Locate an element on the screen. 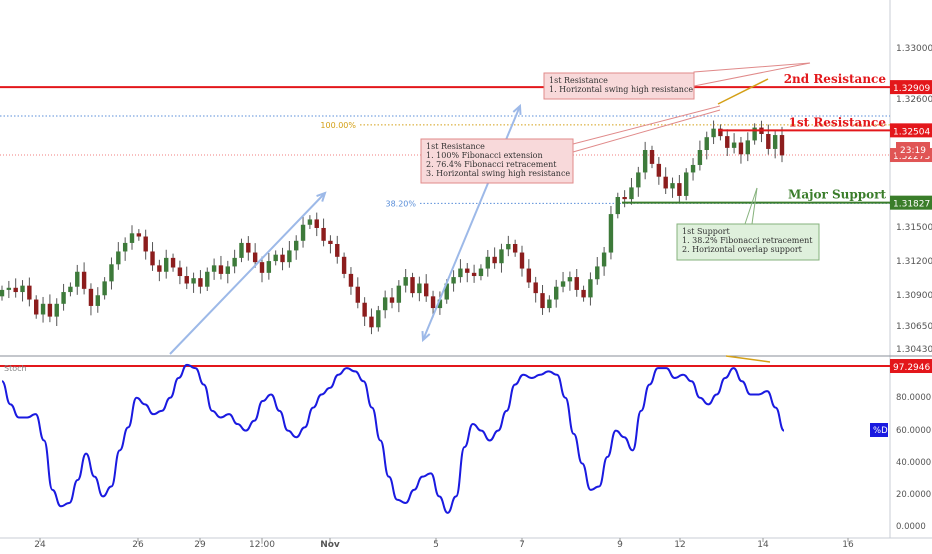 This screenshot has width=932, height=554. annotation-bg is located at coordinates (748, 242).